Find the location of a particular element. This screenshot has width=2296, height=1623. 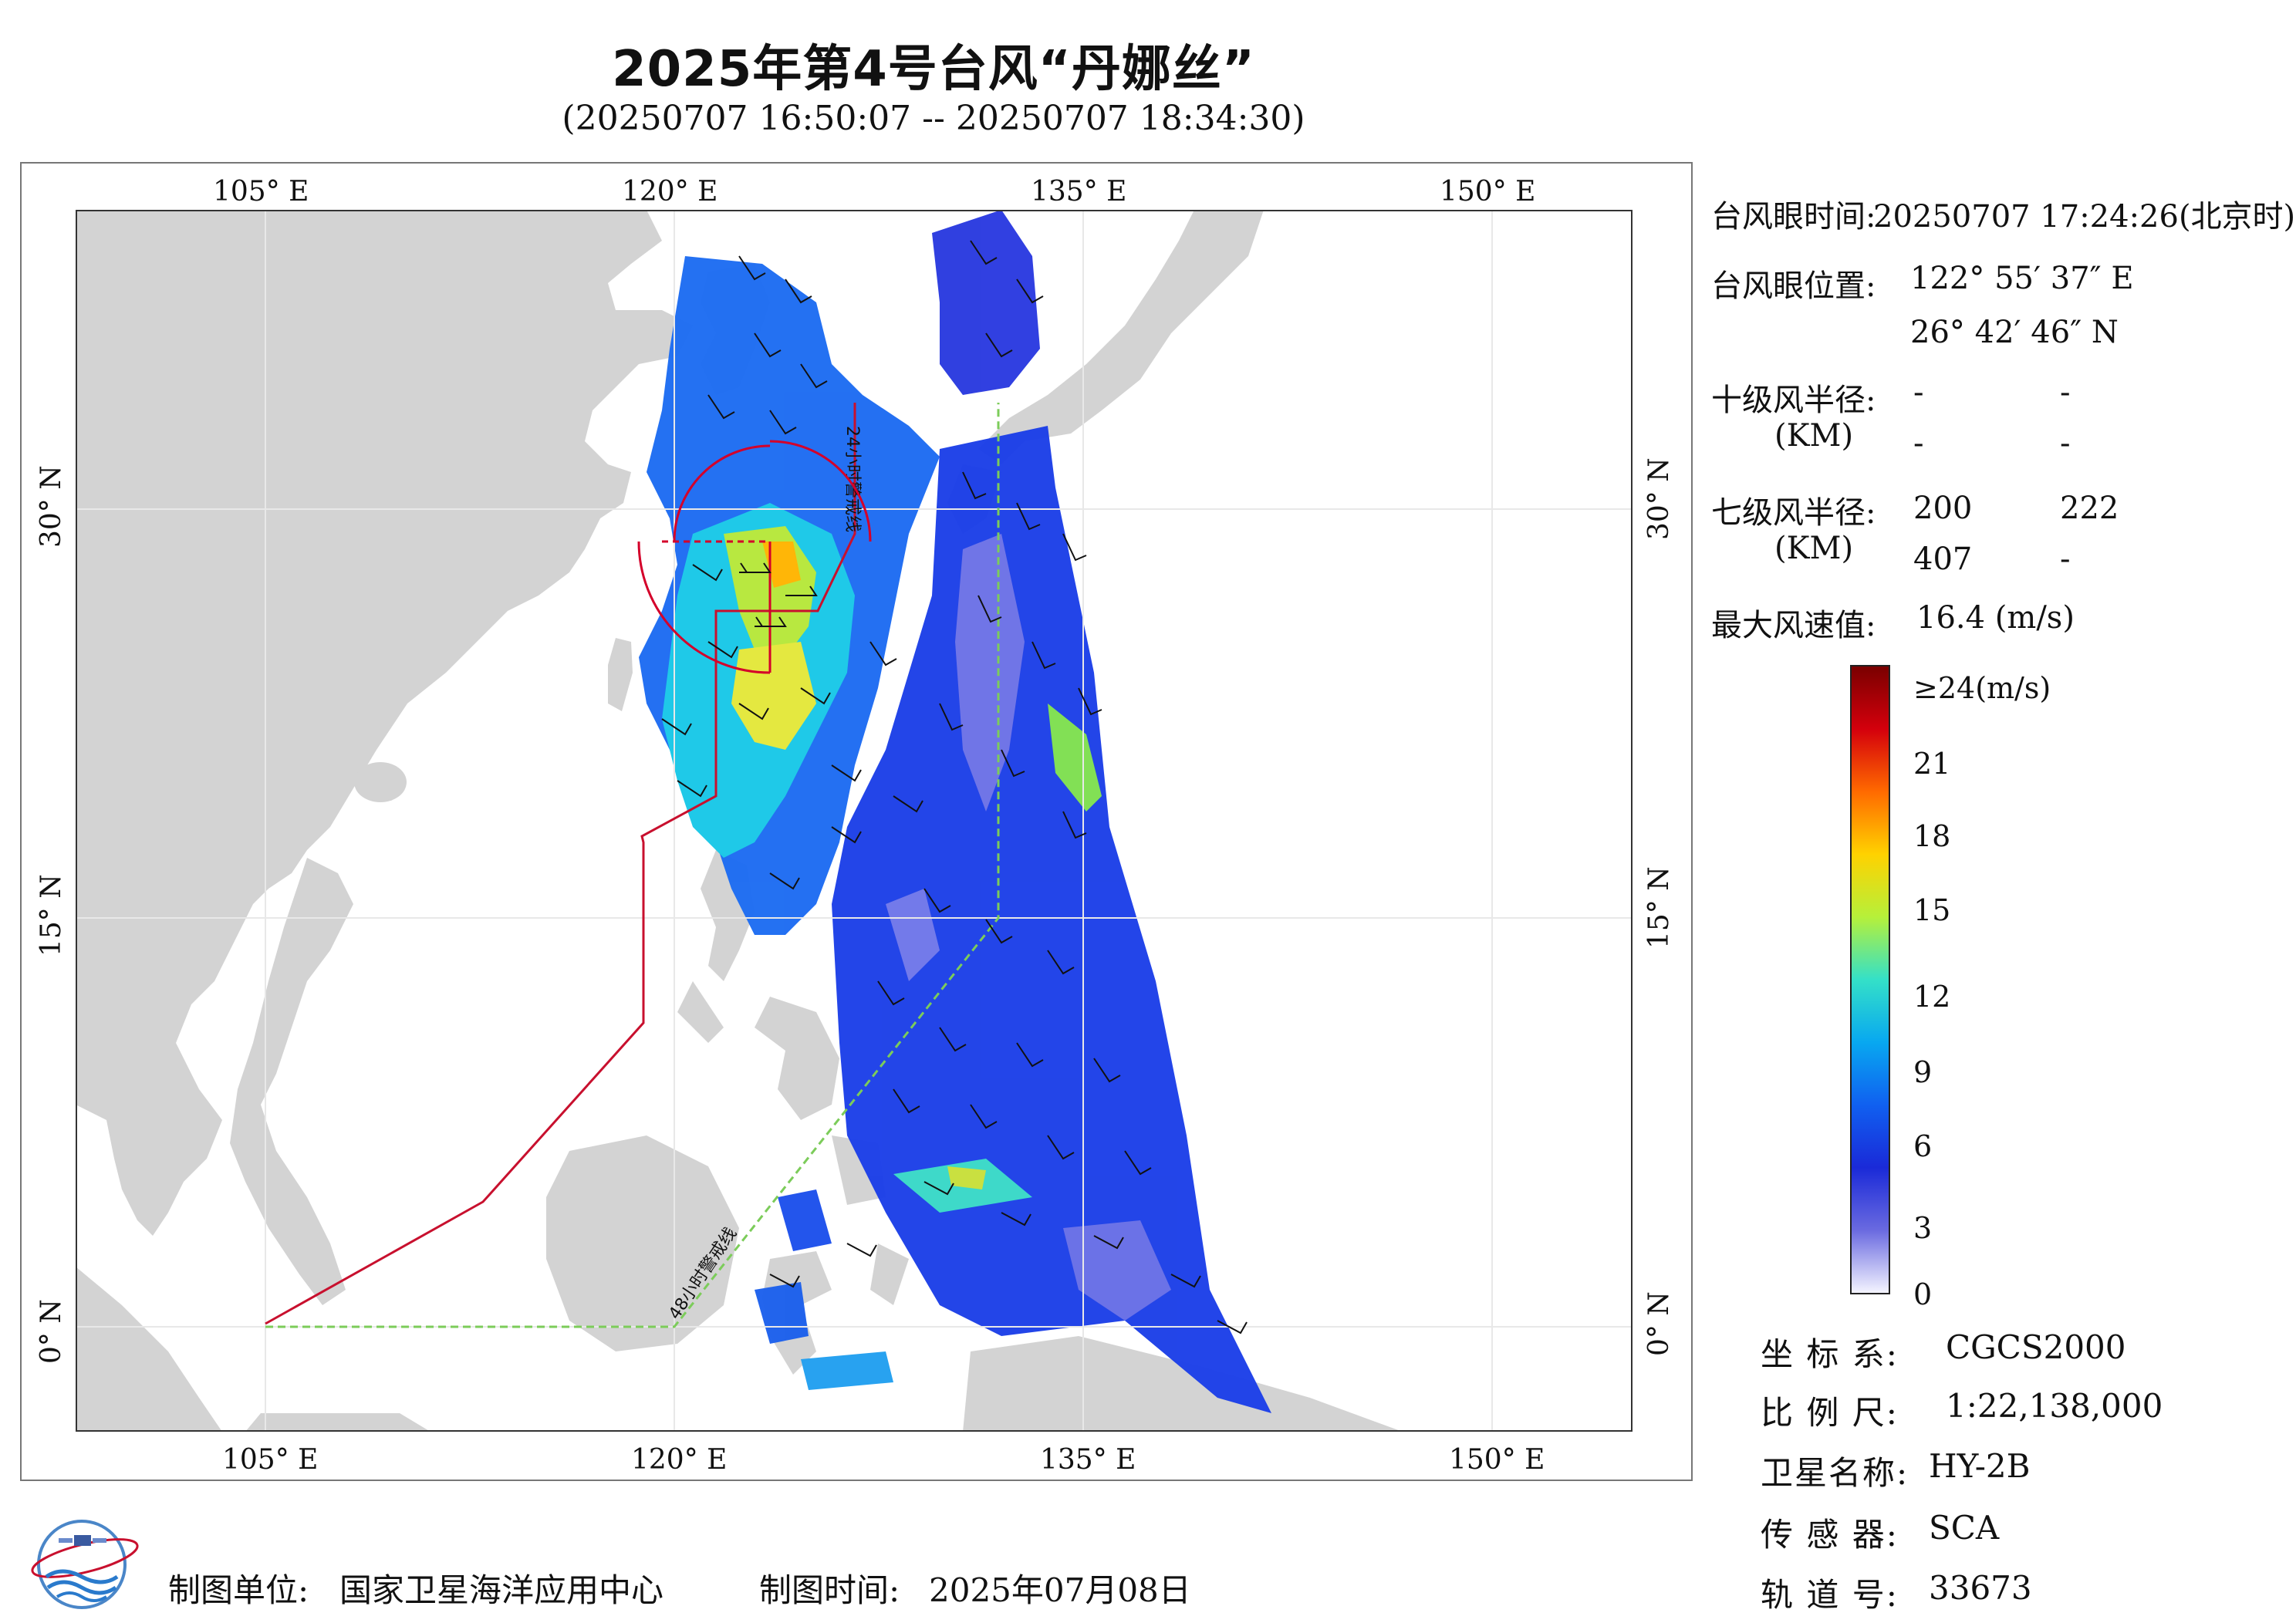

r10-value-2: - is located at coordinates (2065, 392).